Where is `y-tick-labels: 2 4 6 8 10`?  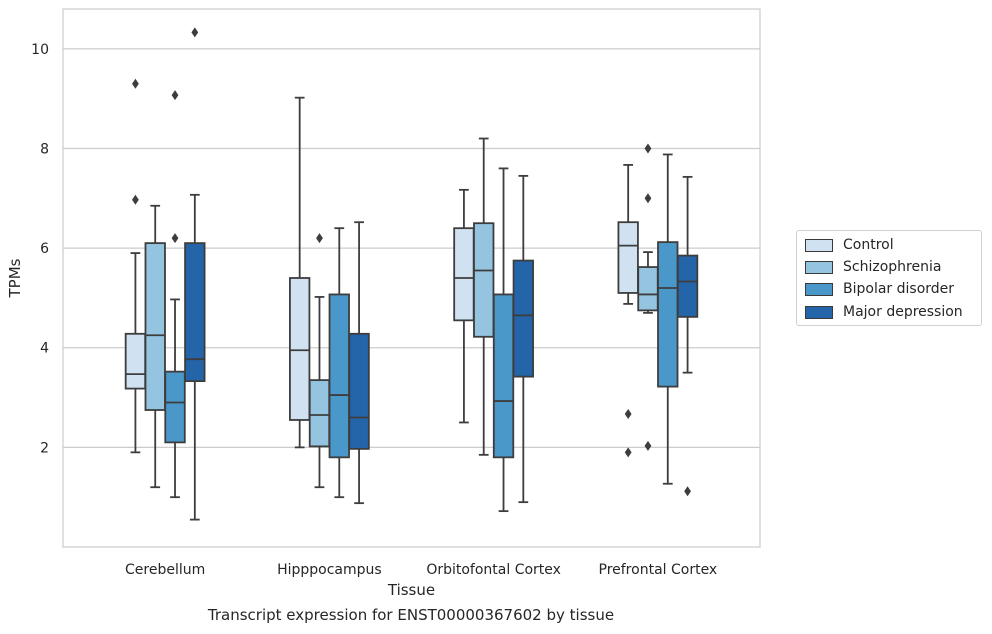
y-tick-labels: 2 4 6 8 10 is located at coordinates (40, 249).